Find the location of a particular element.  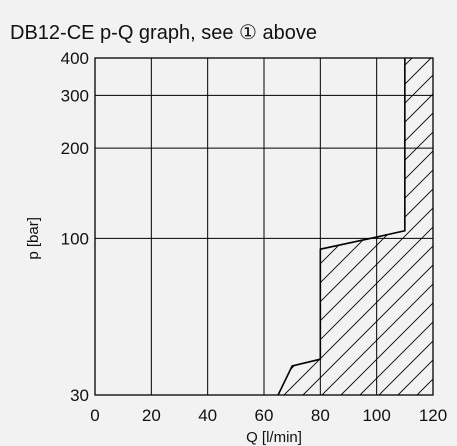

y-tick-label: 300 is located at coordinates (75, 95).